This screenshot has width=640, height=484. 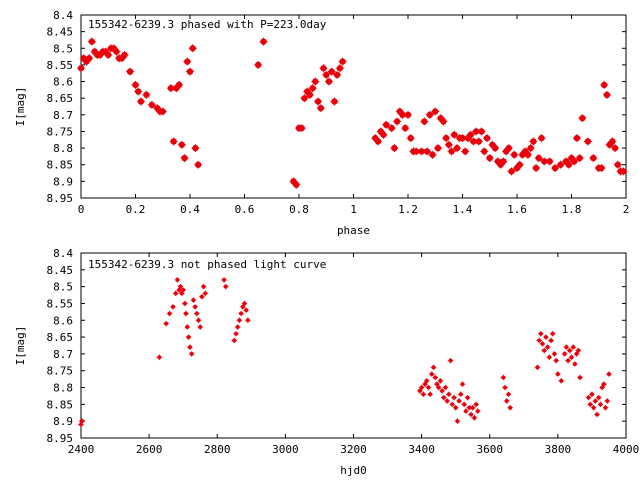 I want to click on x-tick-label: 3400, so click(x=421, y=449).